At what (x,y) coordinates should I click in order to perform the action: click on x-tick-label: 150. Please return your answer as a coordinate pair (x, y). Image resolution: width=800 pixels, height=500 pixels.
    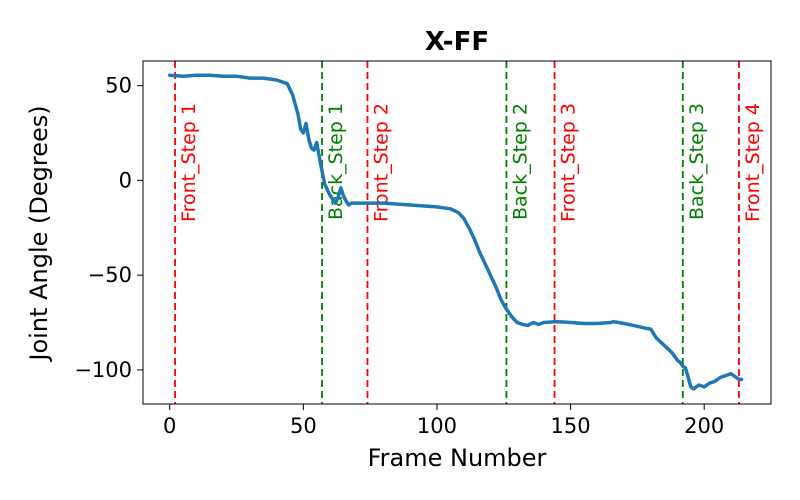
    Looking at the image, I should click on (571, 426).